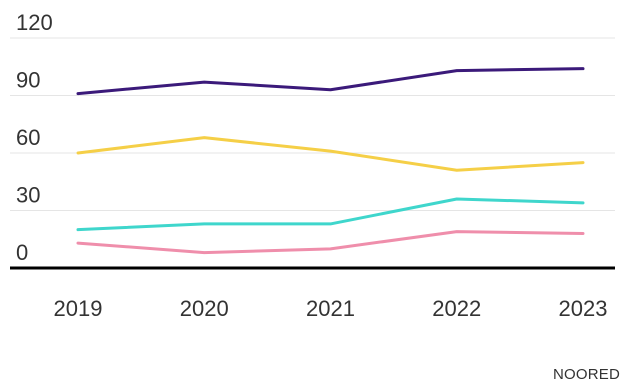  Describe the element at coordinates (22, 252) in the screenshot. I see `y-tick-label: 0` at that location.